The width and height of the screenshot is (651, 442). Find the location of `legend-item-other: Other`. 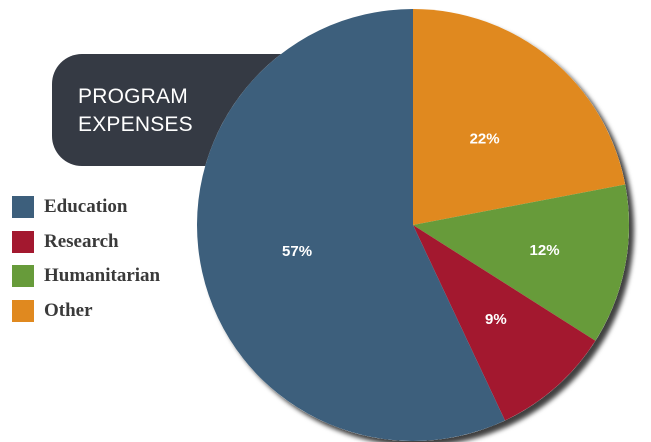

legend-item-other: Other is located at coordinates (86, 310).